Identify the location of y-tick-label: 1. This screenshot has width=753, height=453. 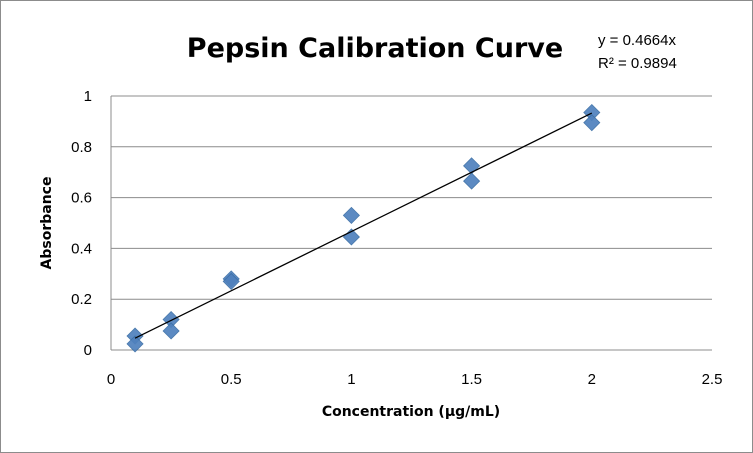
(88, 96).